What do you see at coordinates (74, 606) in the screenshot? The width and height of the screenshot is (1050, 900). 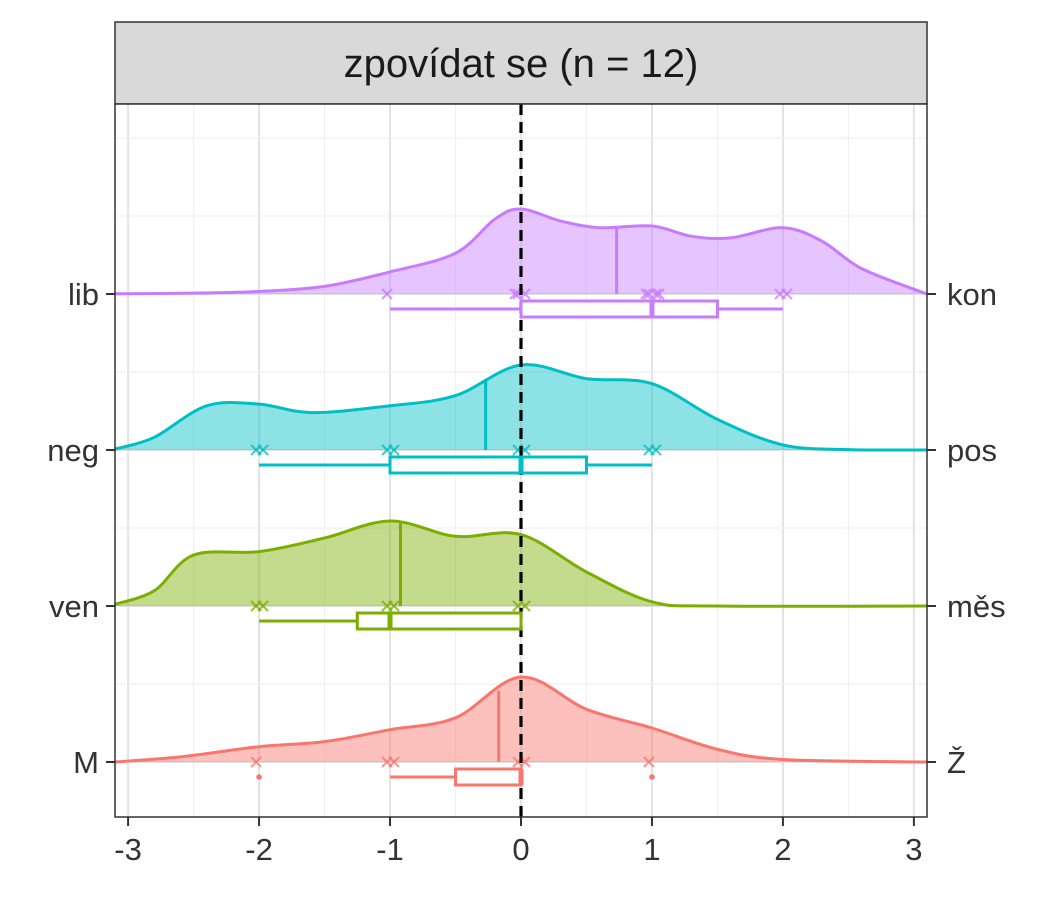 I see `y-label-left-ven: ven` at bounding box center [74, 606].